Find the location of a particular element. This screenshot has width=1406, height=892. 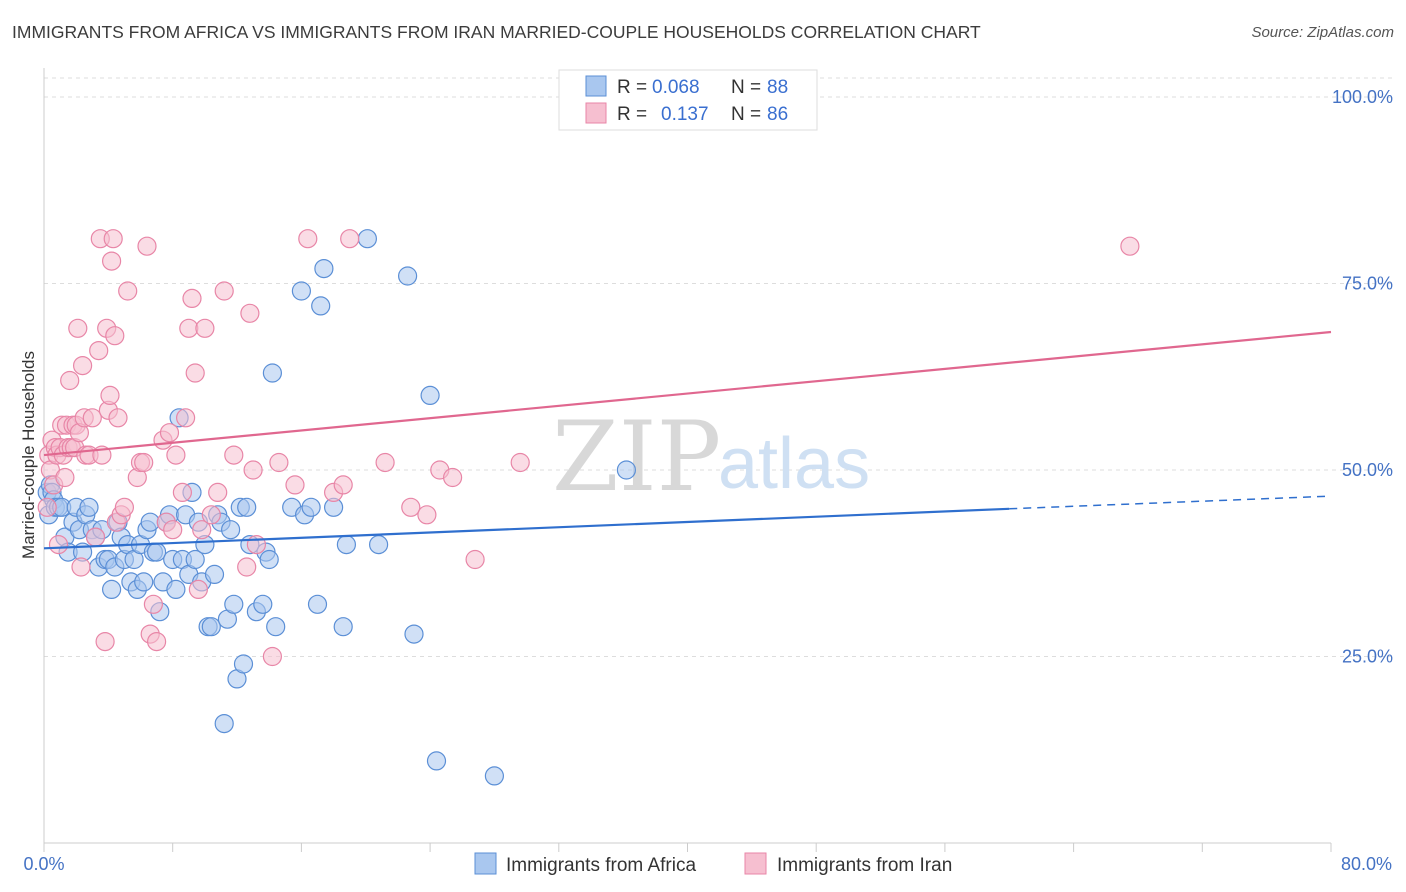

legend-swatch-iran is located at coordinates (596, 113).